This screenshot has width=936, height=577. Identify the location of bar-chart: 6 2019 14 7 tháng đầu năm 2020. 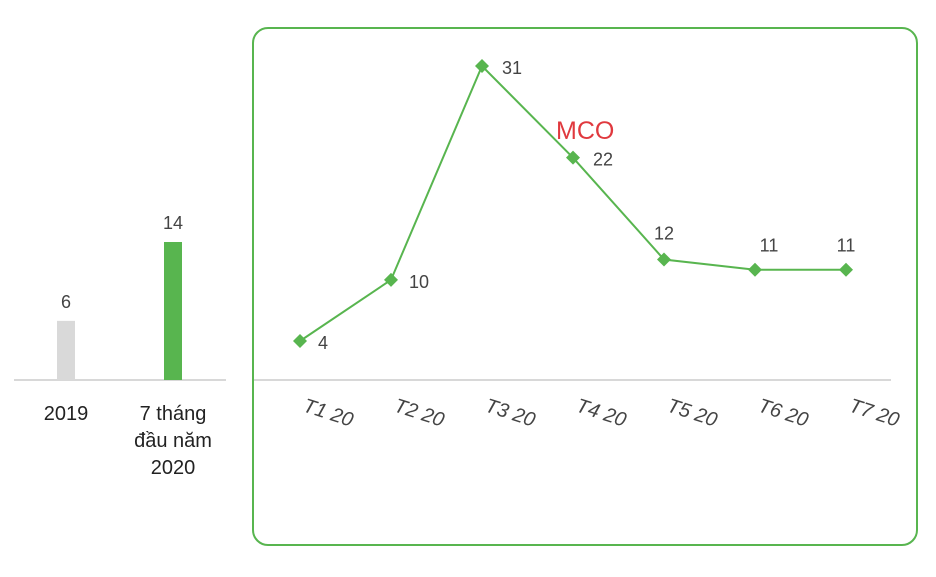
(120, 346).